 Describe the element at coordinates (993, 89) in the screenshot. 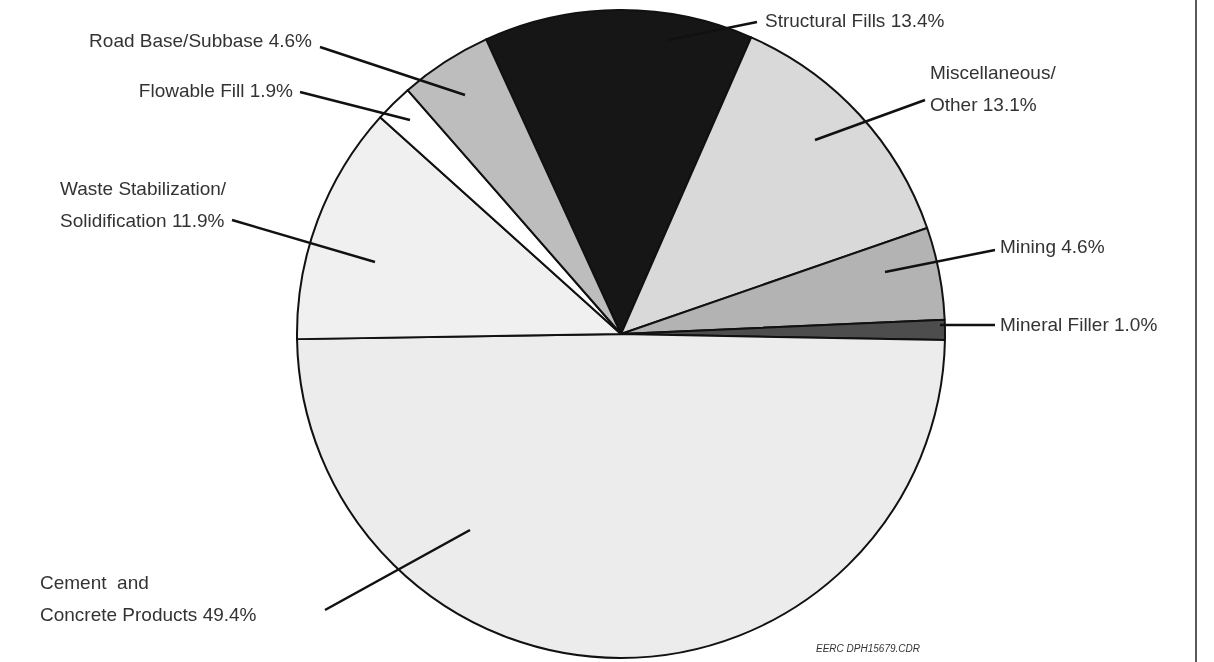

I see `slice-label: Miscellaneous/ Other 13.1%` at that location.